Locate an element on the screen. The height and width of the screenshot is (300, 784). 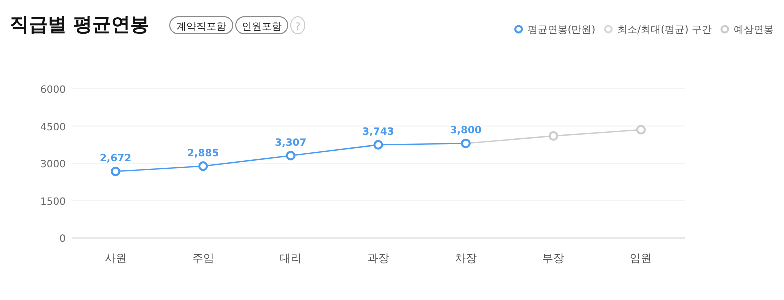
annotation: ? is located at coordinates (298, 25).